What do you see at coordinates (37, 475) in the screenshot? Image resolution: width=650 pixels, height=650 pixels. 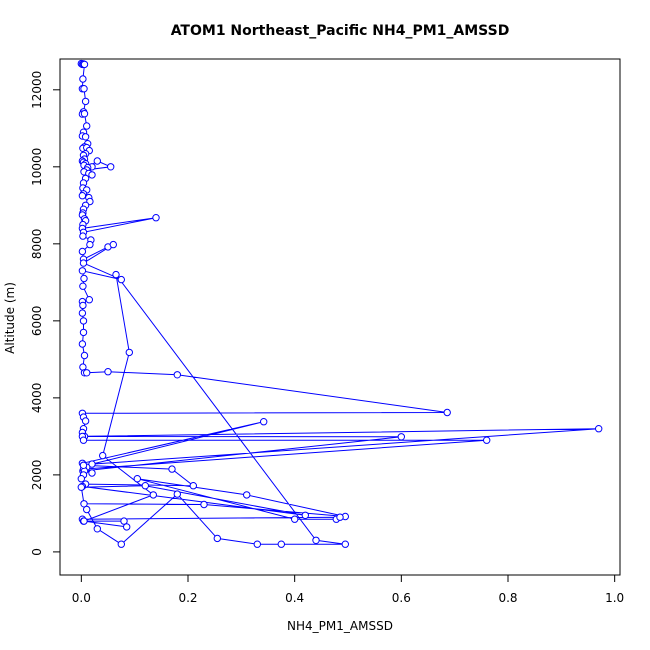 I see `y-tick-label: 2000` at bounding box center [37, 475].